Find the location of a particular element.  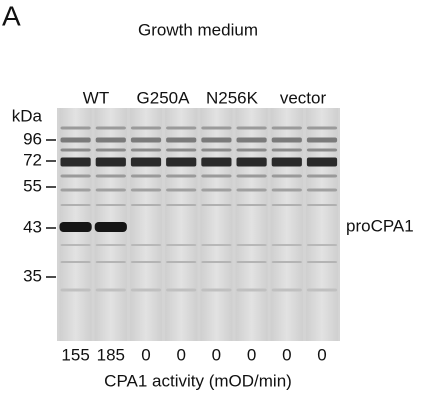

marker-ticks is located at coordinates (51, 208).